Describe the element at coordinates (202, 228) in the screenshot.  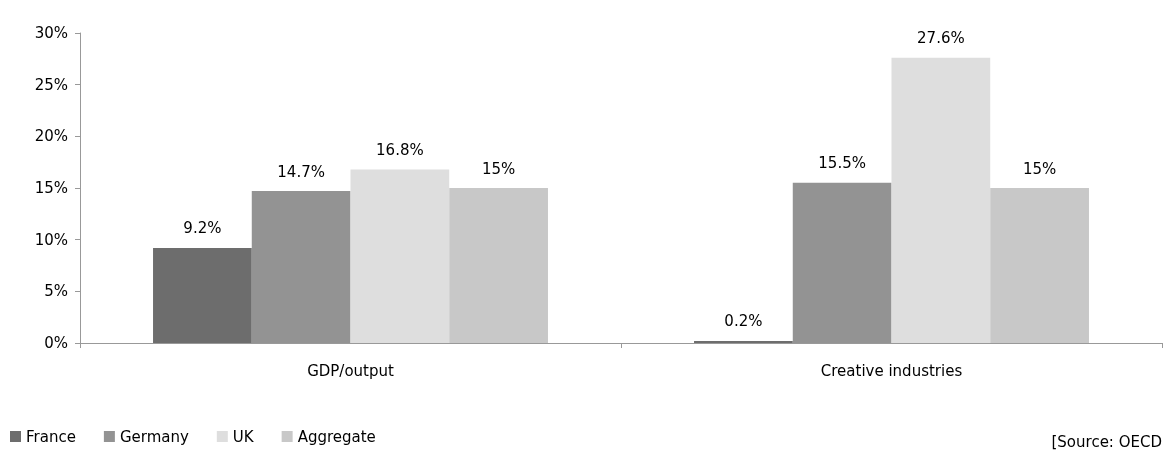
I see `data-label: 9.2%` at that location.